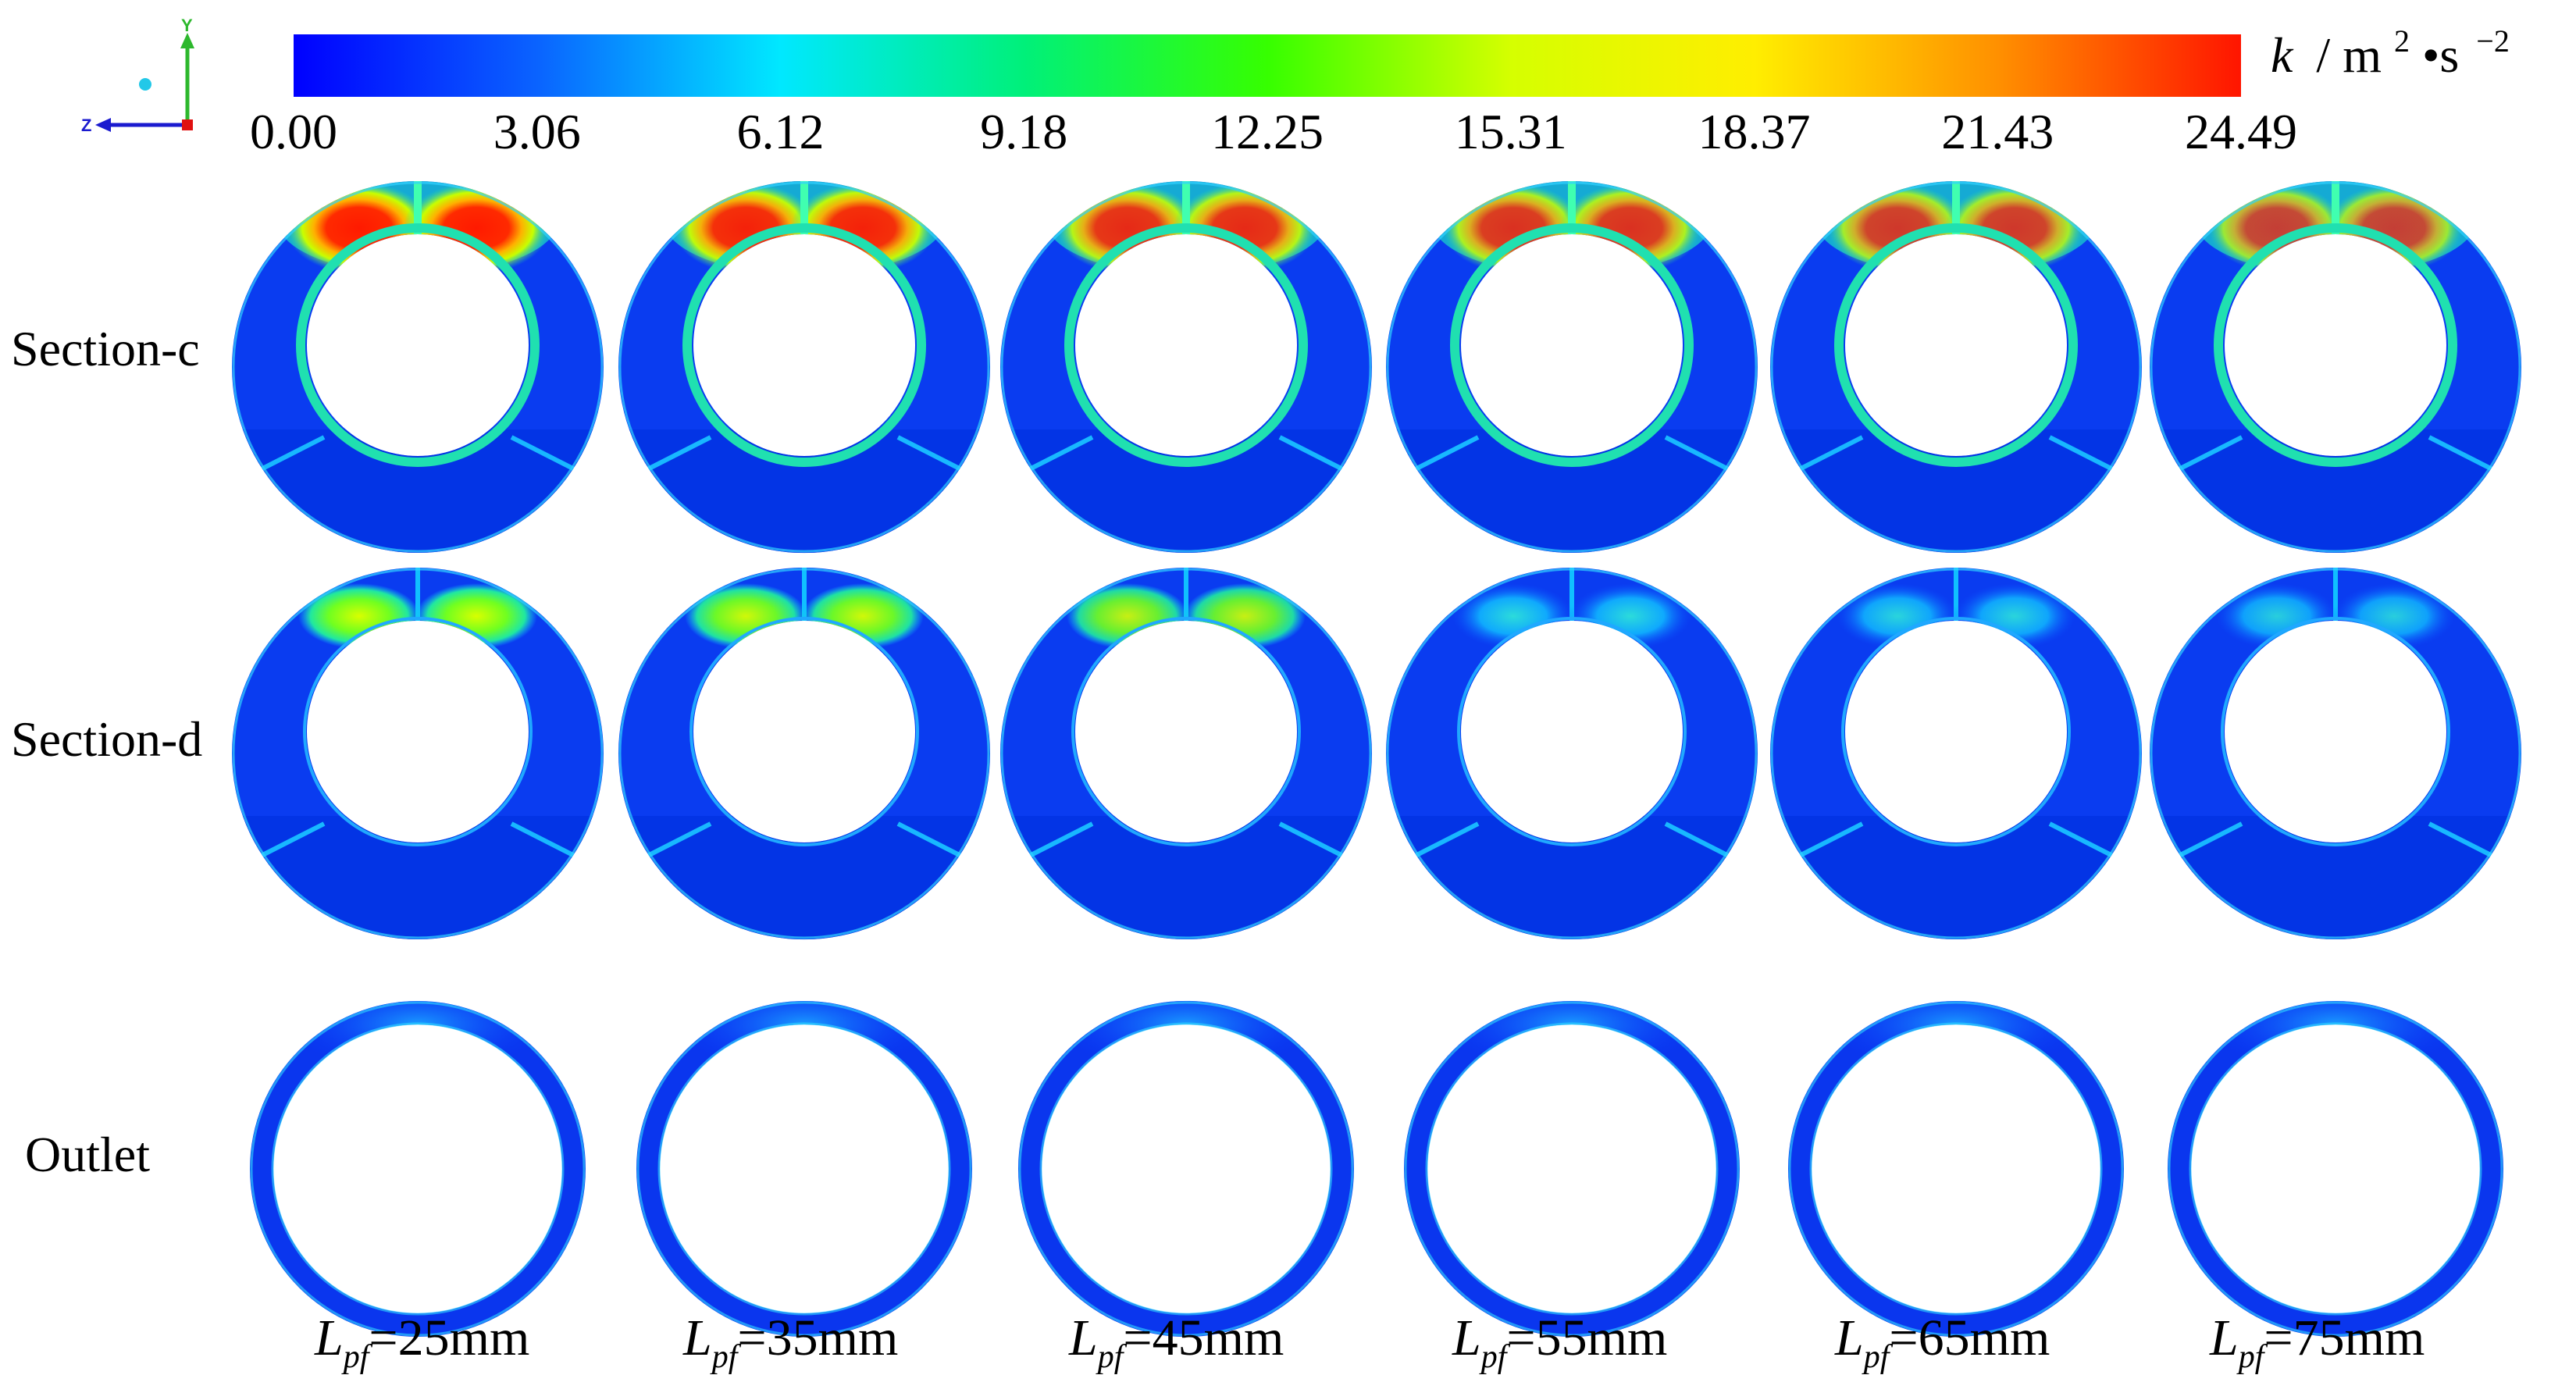 The width and height of the screenshot is (2576, 1400). Describe the element at coordinates (421, 1342) in the screenshot. I see `column-label-25mm: Lpf=25mm` at that location.